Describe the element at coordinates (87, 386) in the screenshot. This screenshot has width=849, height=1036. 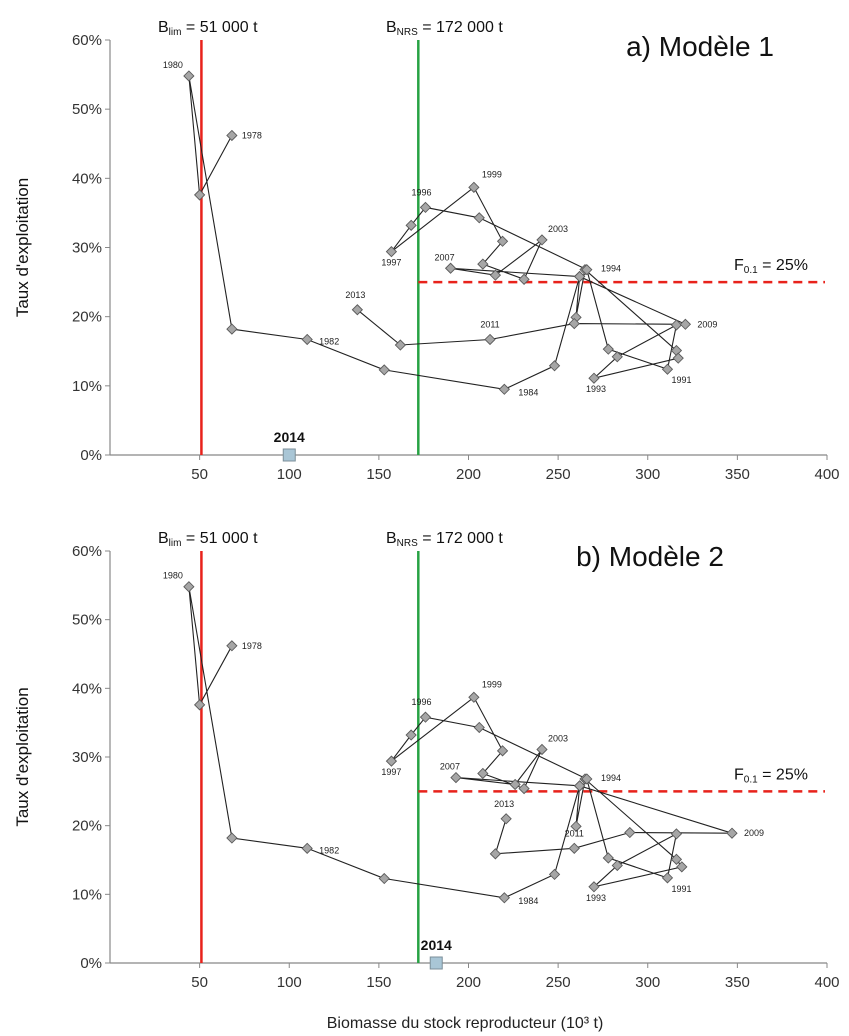
I see `y-tick-label: 10%` at that location.